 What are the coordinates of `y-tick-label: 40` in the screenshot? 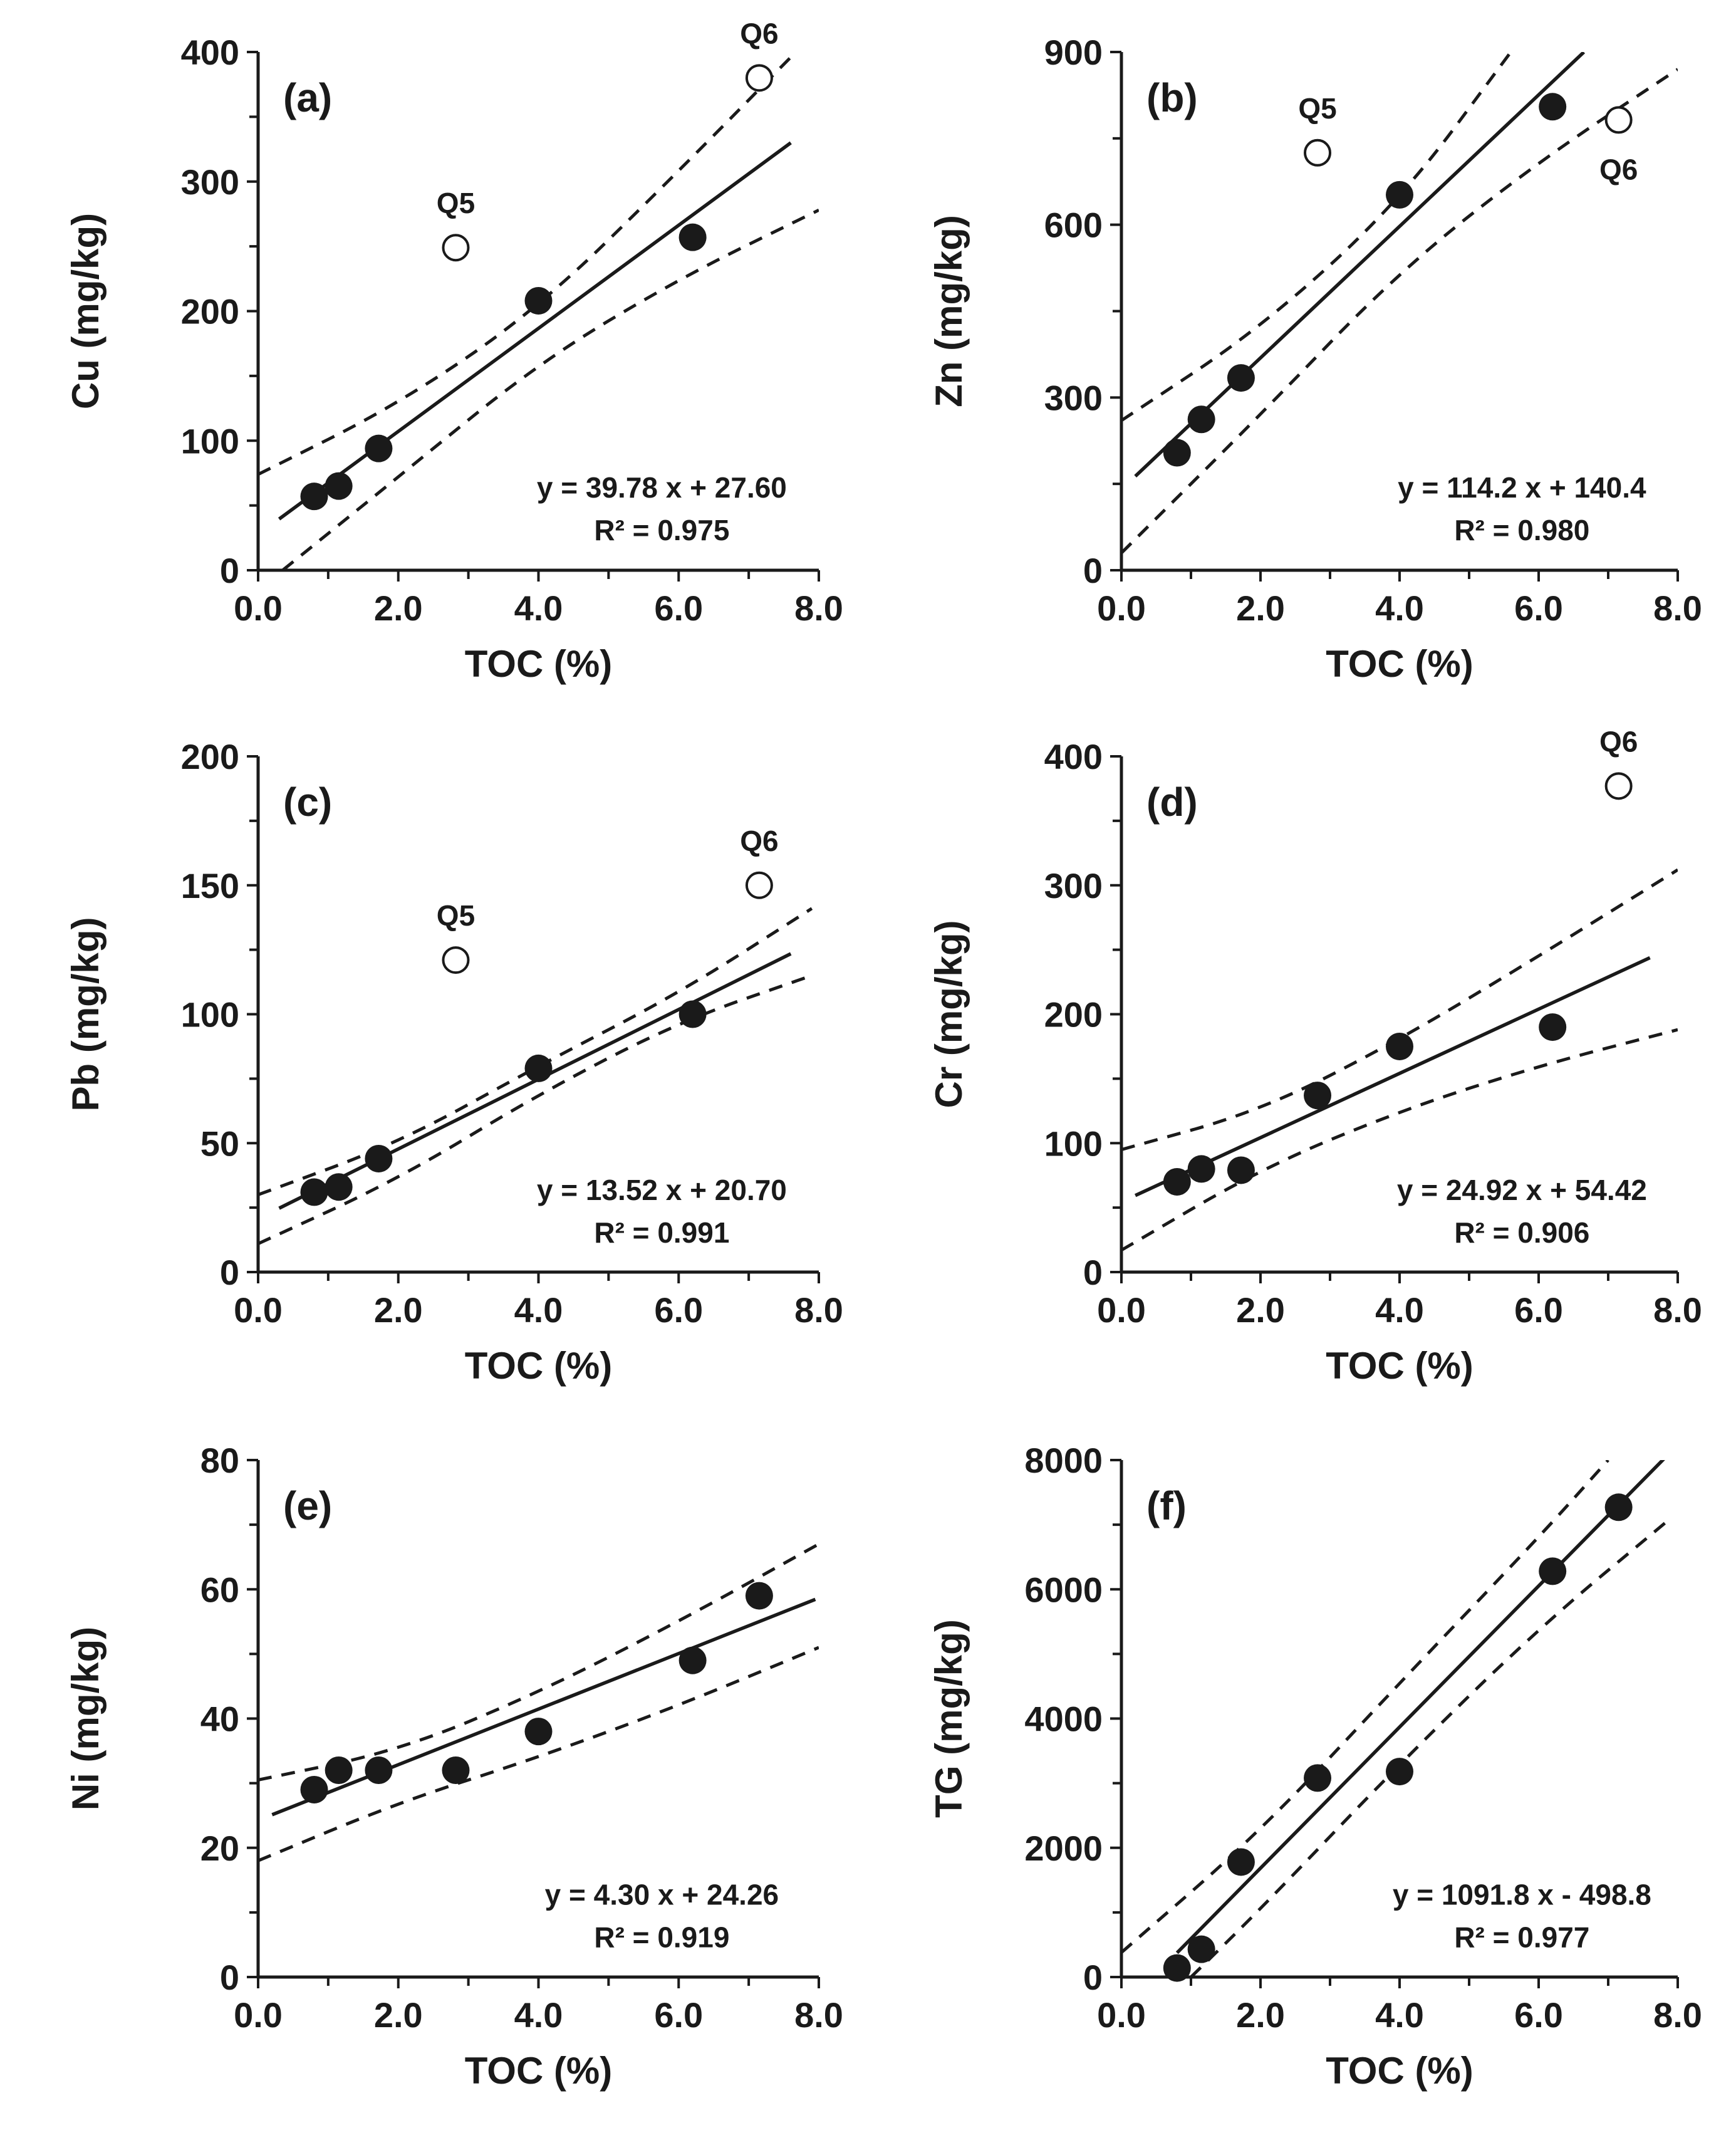 It's located at (219, 1719).